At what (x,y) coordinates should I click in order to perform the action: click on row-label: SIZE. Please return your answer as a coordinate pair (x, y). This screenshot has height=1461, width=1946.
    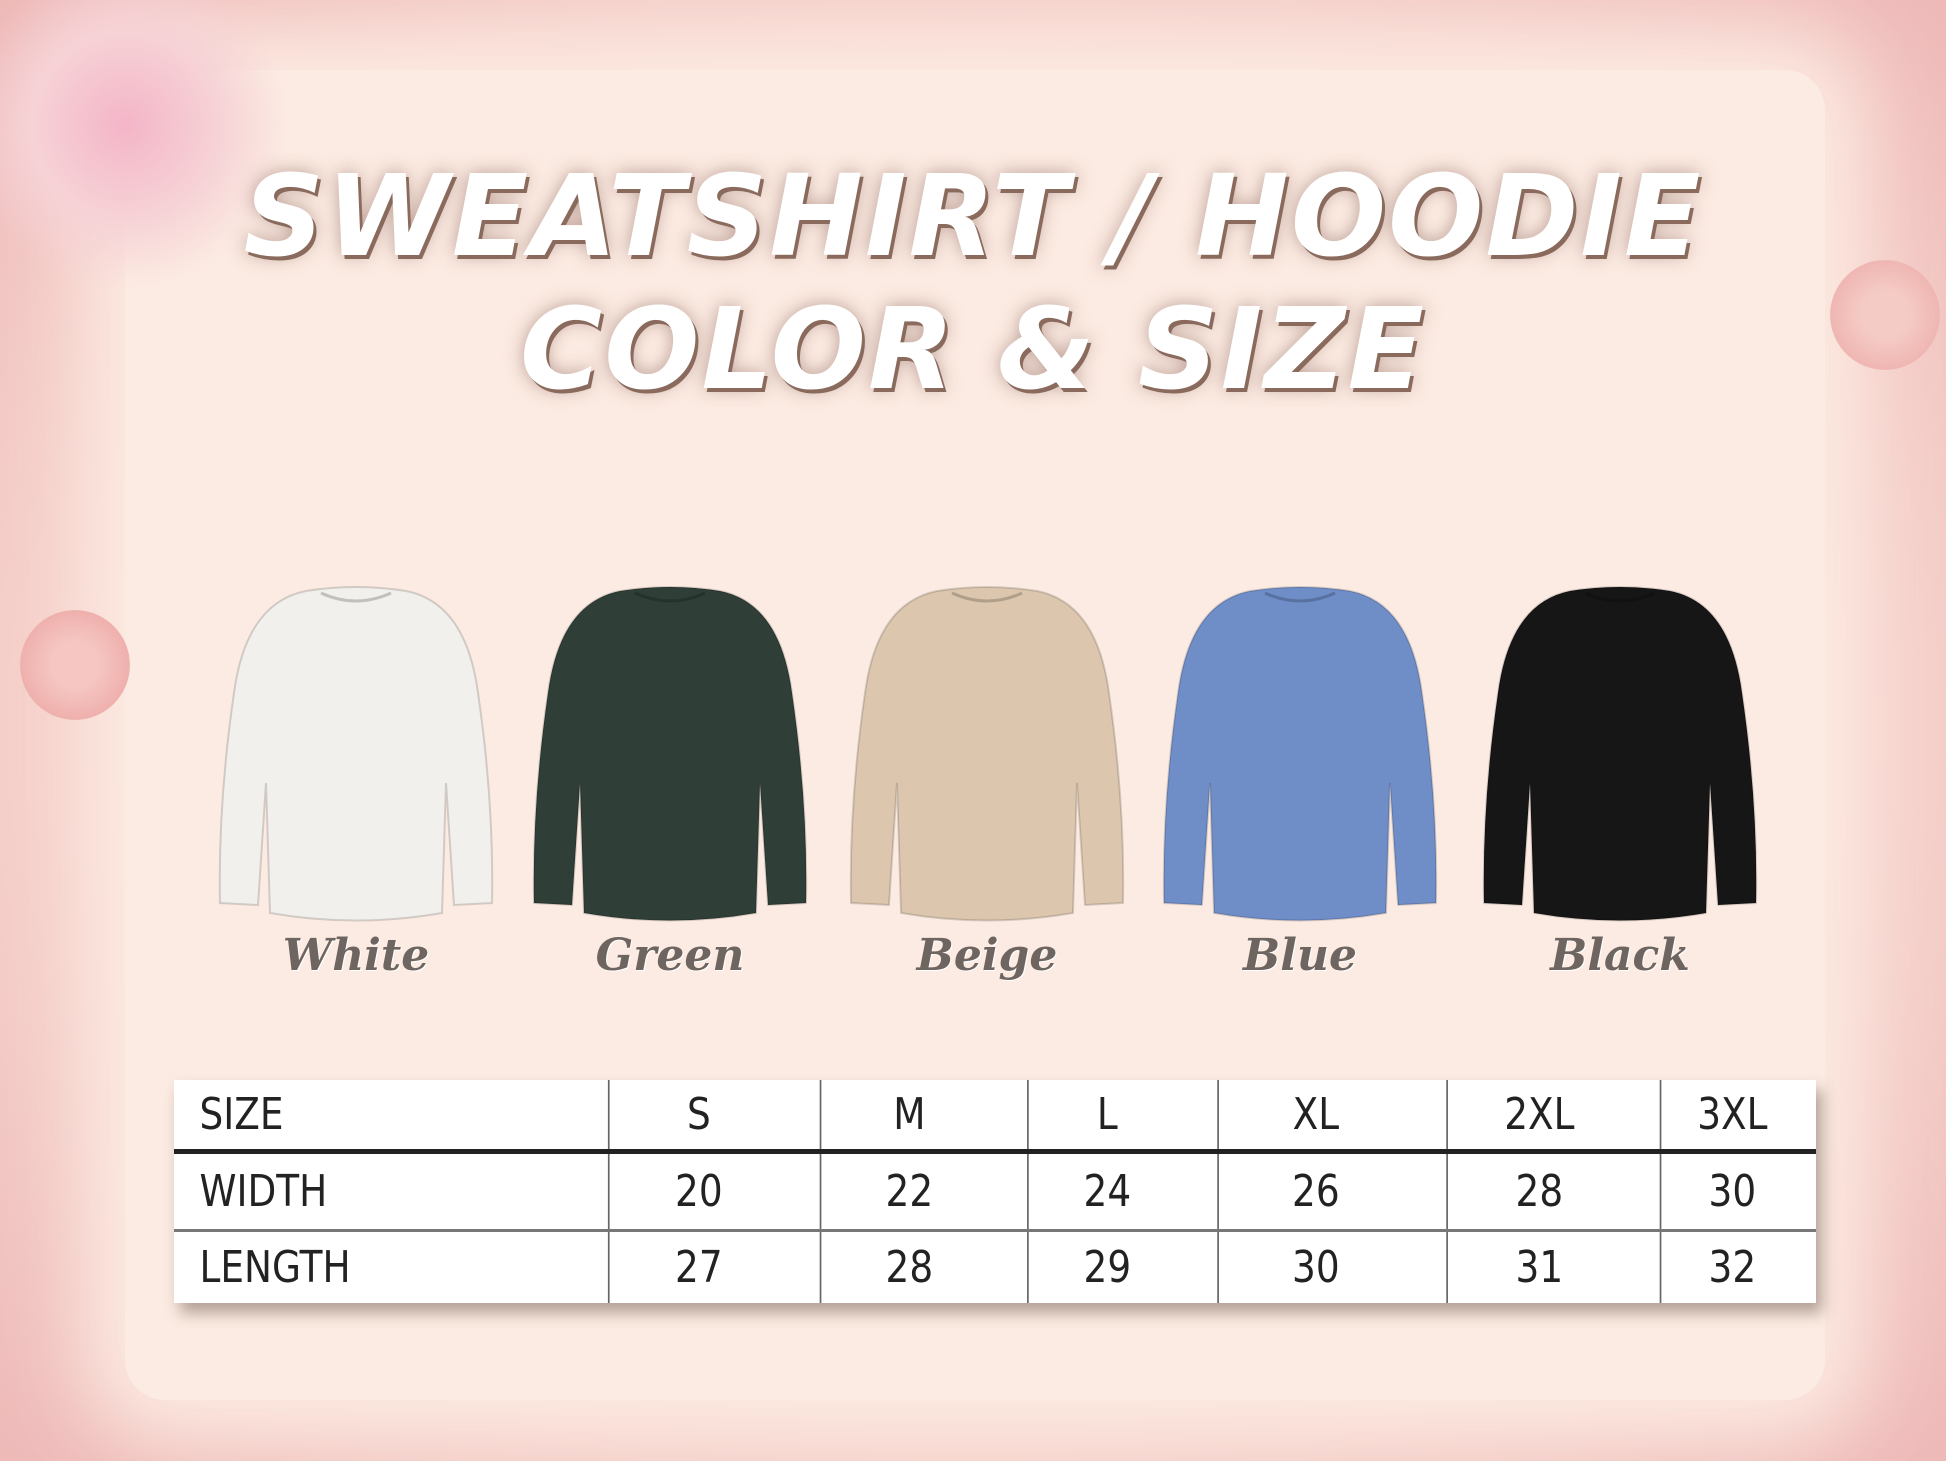
    Looking at the image, I should click on (241, 1114).